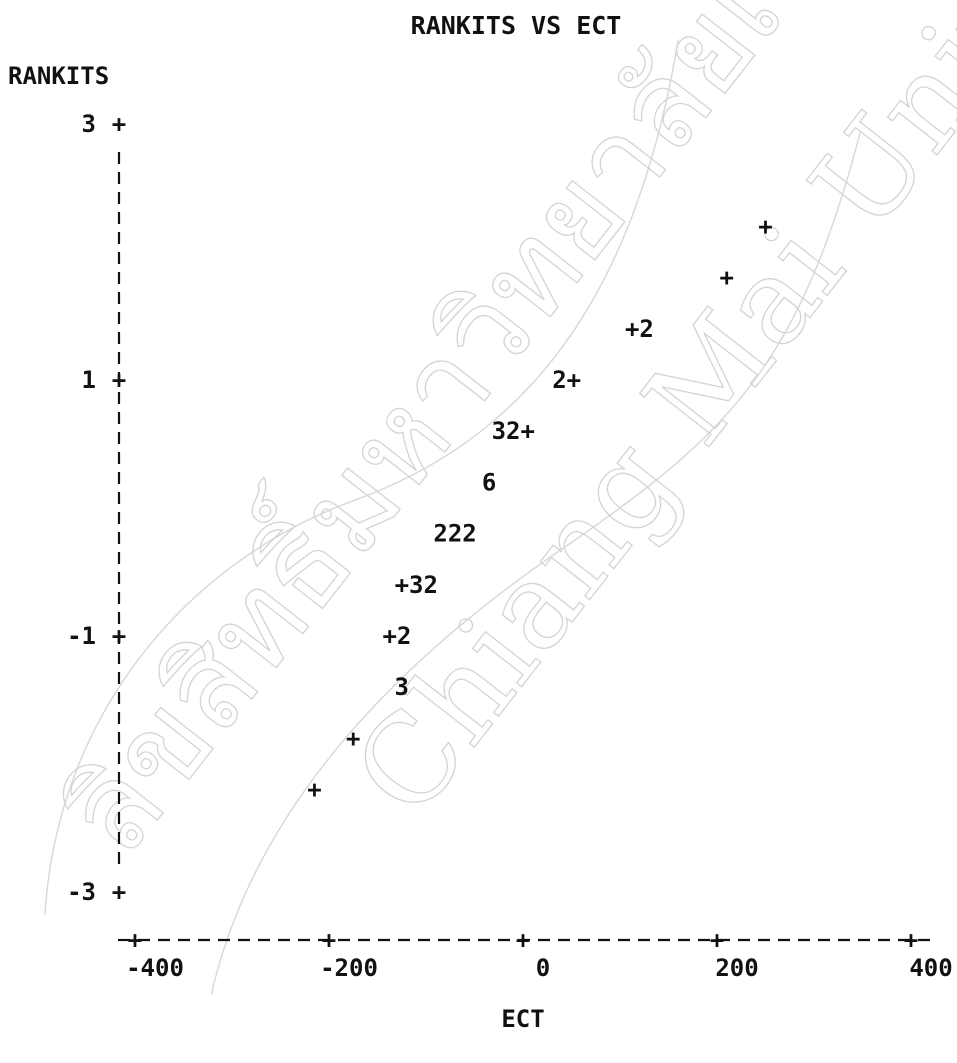 This screenshot has height=1063, width=957. Describe the element at coordinates (522, 1019) in the screenshot. I see `x-axis-label: ECT` at that location.